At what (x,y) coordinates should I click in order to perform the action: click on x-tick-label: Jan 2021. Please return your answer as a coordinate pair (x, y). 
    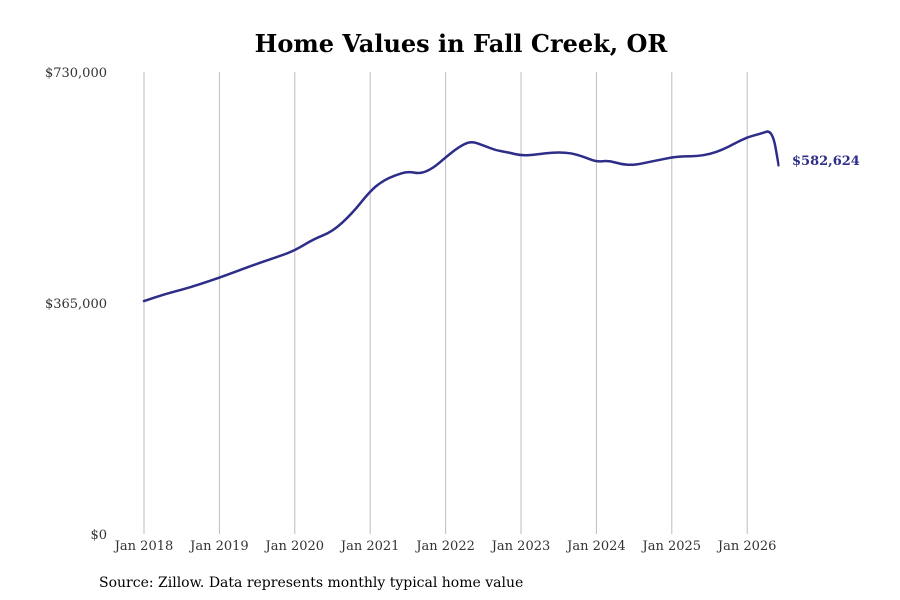
    Looking at the image, I should click on (369, 546).